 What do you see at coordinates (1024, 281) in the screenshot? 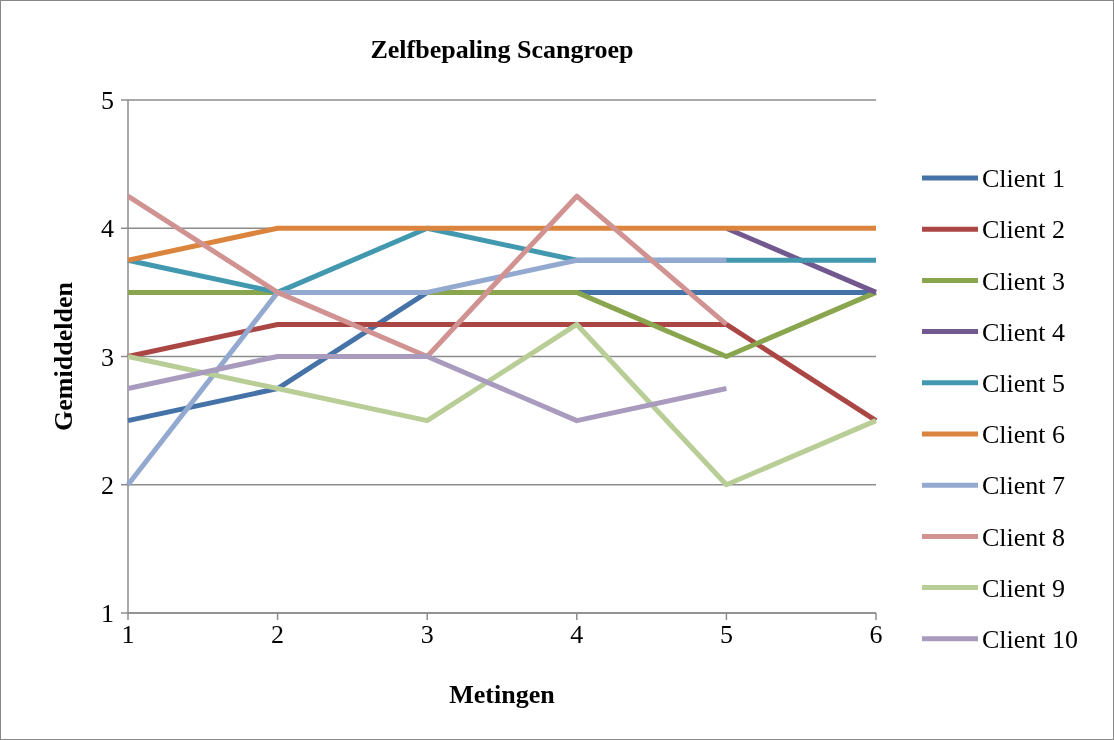
I see `legend-label: Client 3` at bounding box center [1024, 281].